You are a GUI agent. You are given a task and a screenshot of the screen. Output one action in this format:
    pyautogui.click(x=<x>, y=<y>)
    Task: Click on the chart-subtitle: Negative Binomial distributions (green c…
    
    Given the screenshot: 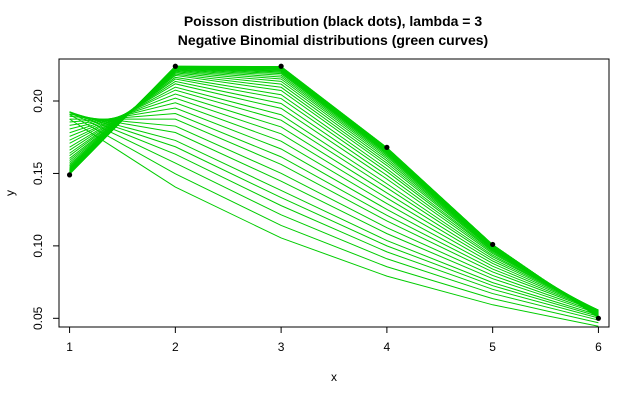 What is the action you would take?
    pyautogui.click(x=333, y=40)
    